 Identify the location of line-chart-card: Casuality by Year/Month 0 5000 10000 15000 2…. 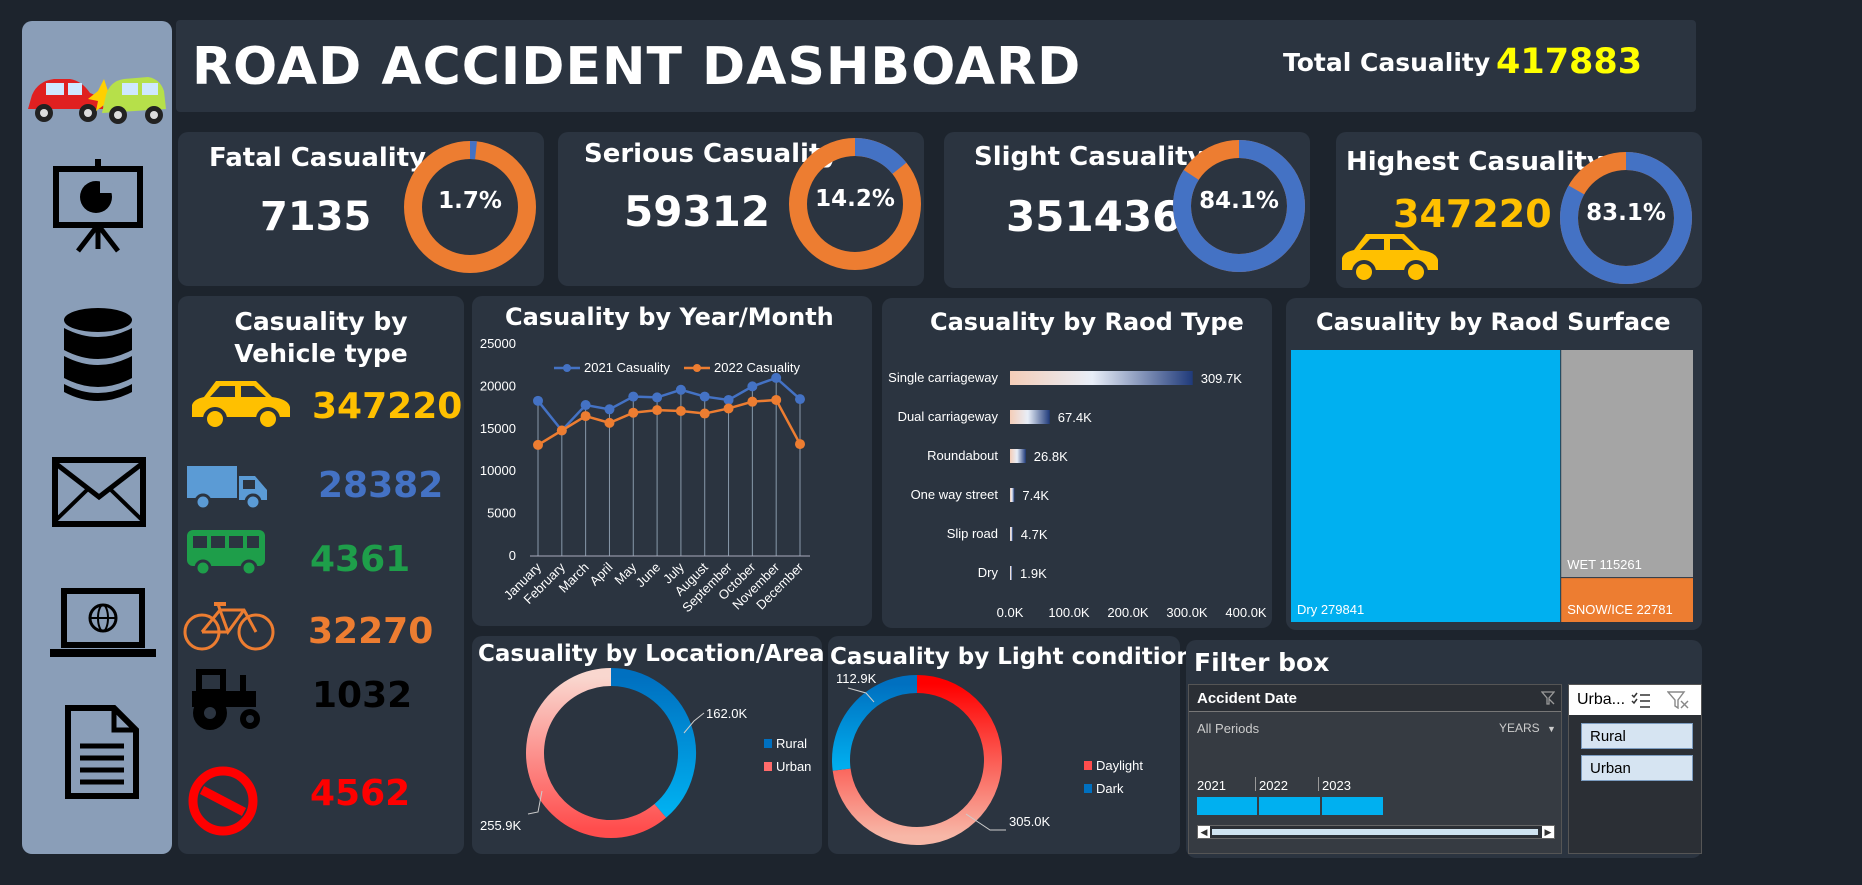
(672, 461).